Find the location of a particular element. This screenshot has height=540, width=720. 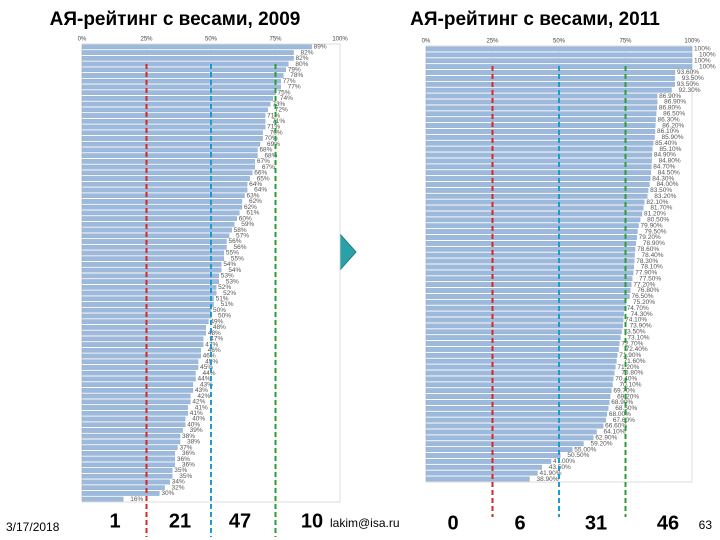

value-label: 35% is located at coordinates (180, 470).